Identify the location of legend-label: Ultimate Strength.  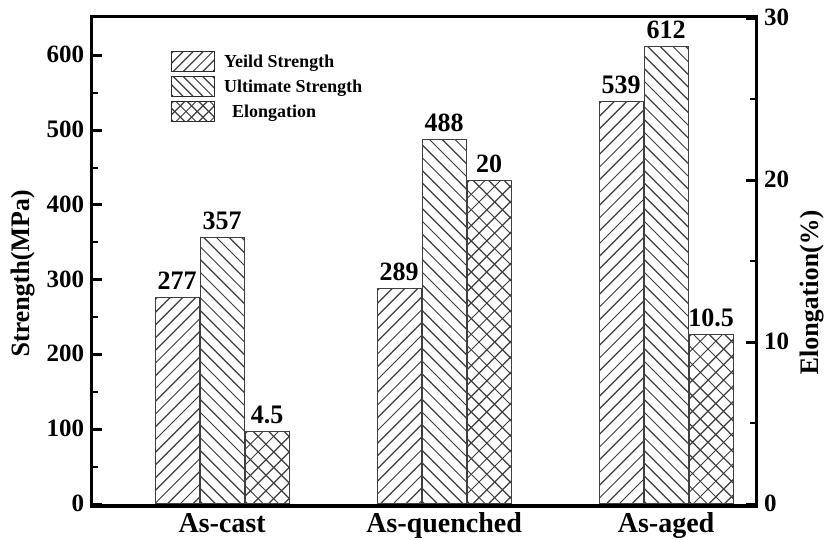
(293, 86).